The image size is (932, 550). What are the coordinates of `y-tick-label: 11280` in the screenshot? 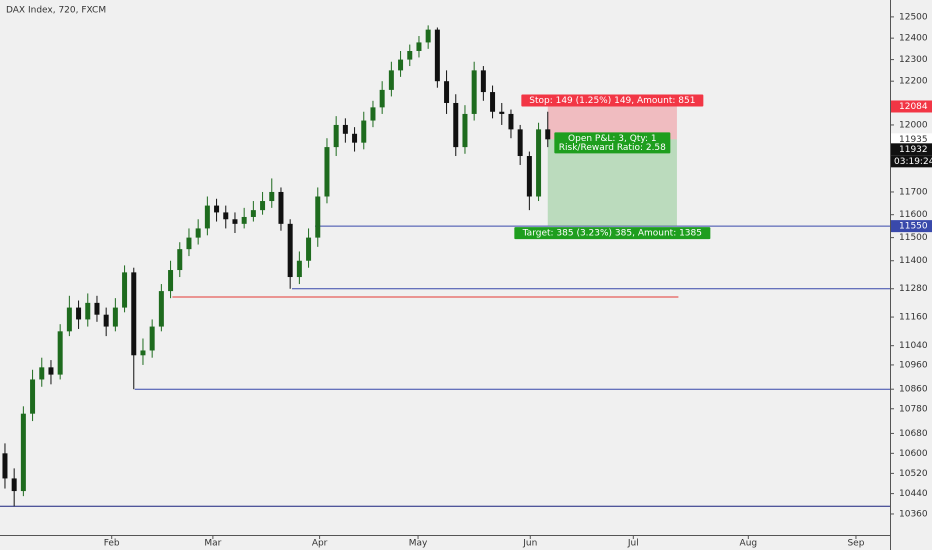 It's located at (913, 289).